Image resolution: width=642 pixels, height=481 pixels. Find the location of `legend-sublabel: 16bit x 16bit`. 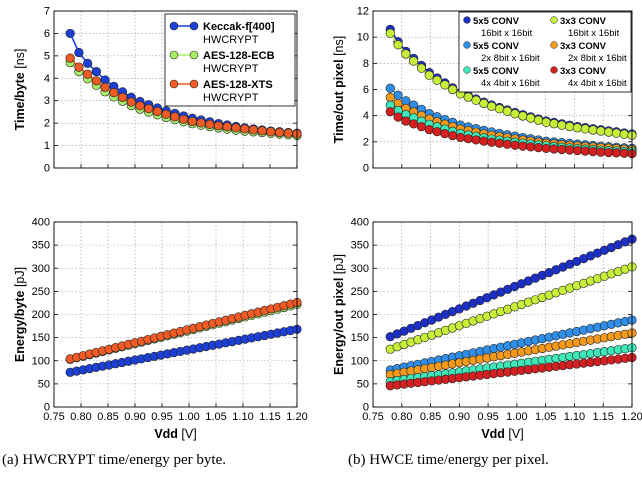

legend-sublabel: 16bit x 16bit is located at coordinates (594, 33).